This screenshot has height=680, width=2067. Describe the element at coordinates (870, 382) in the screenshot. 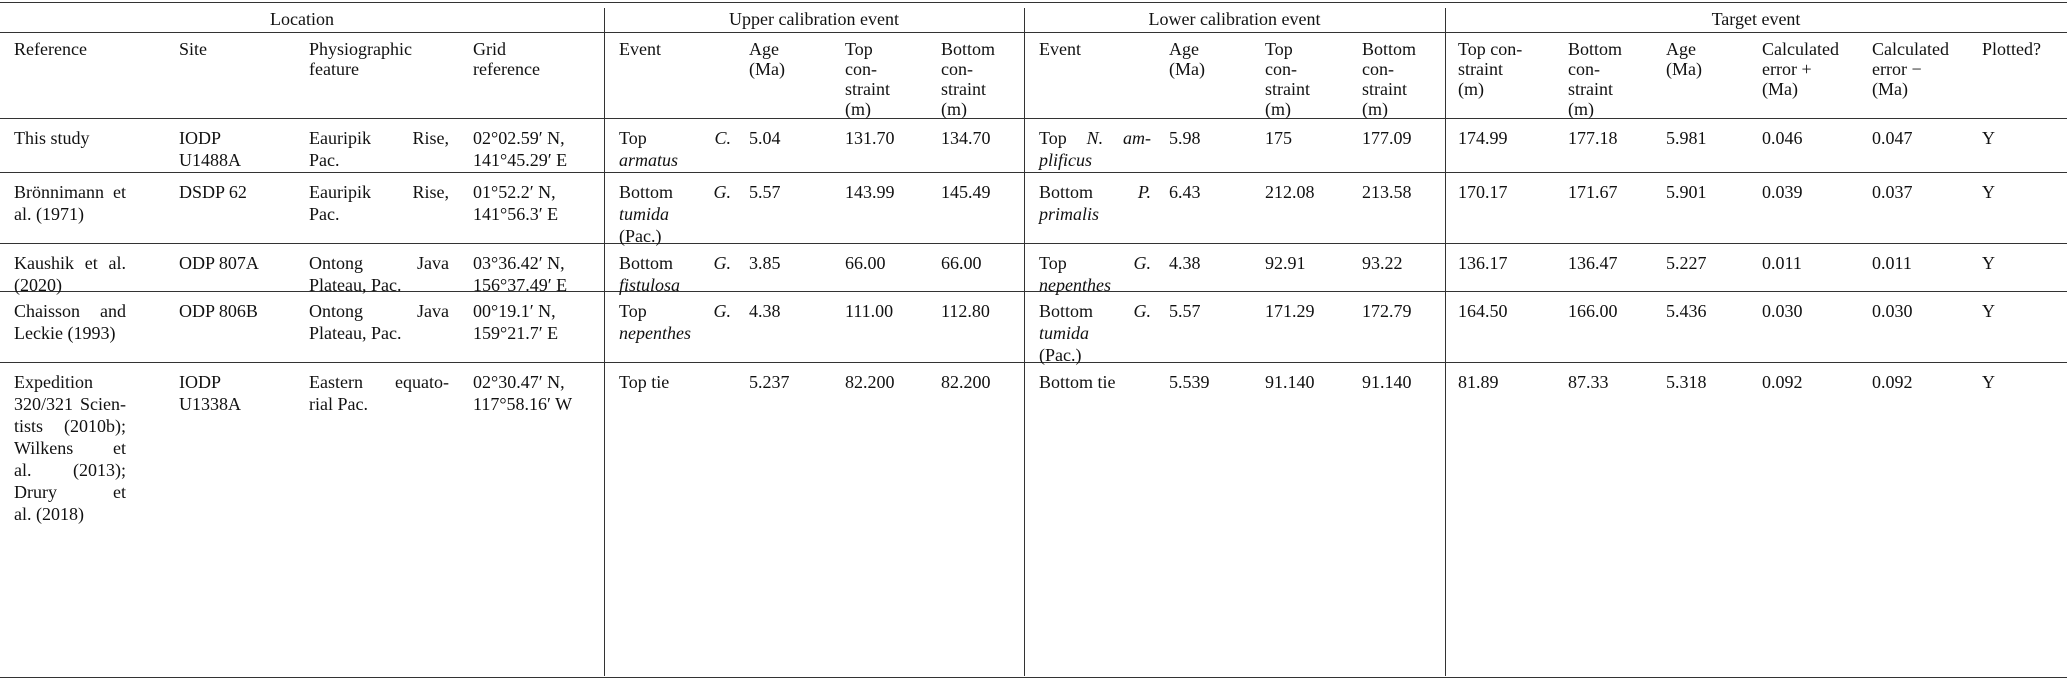

I see `cell-upper-top: 82.200` at that location.